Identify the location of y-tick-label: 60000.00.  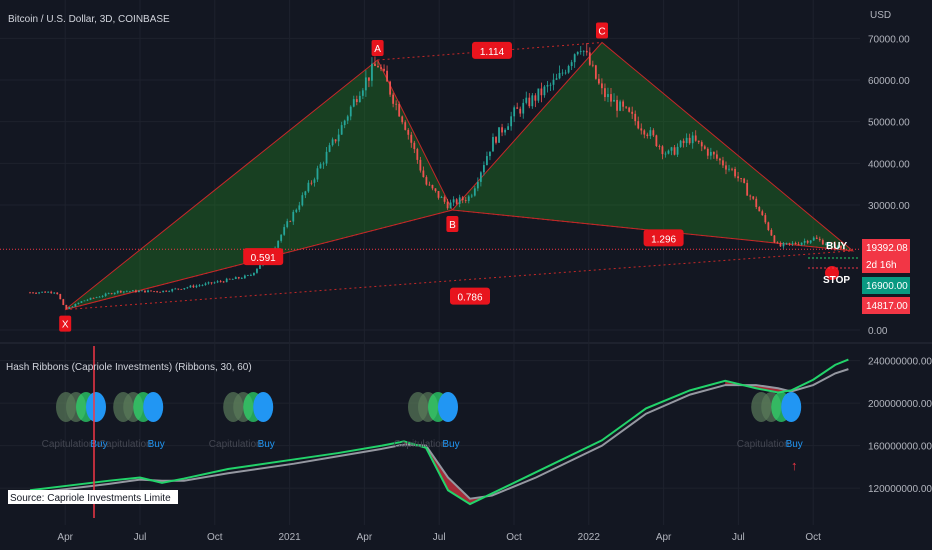
(889, 81).